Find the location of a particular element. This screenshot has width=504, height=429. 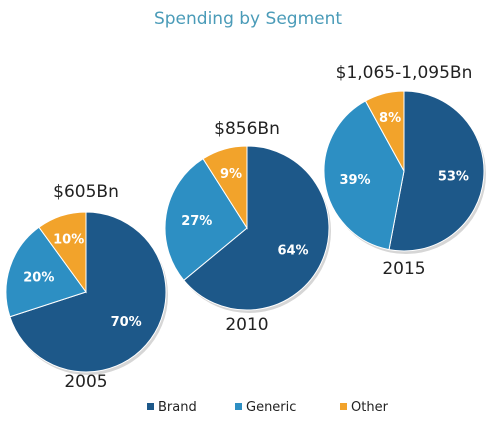

slice-label-generic: 39% is located at coordinates (354, 180).